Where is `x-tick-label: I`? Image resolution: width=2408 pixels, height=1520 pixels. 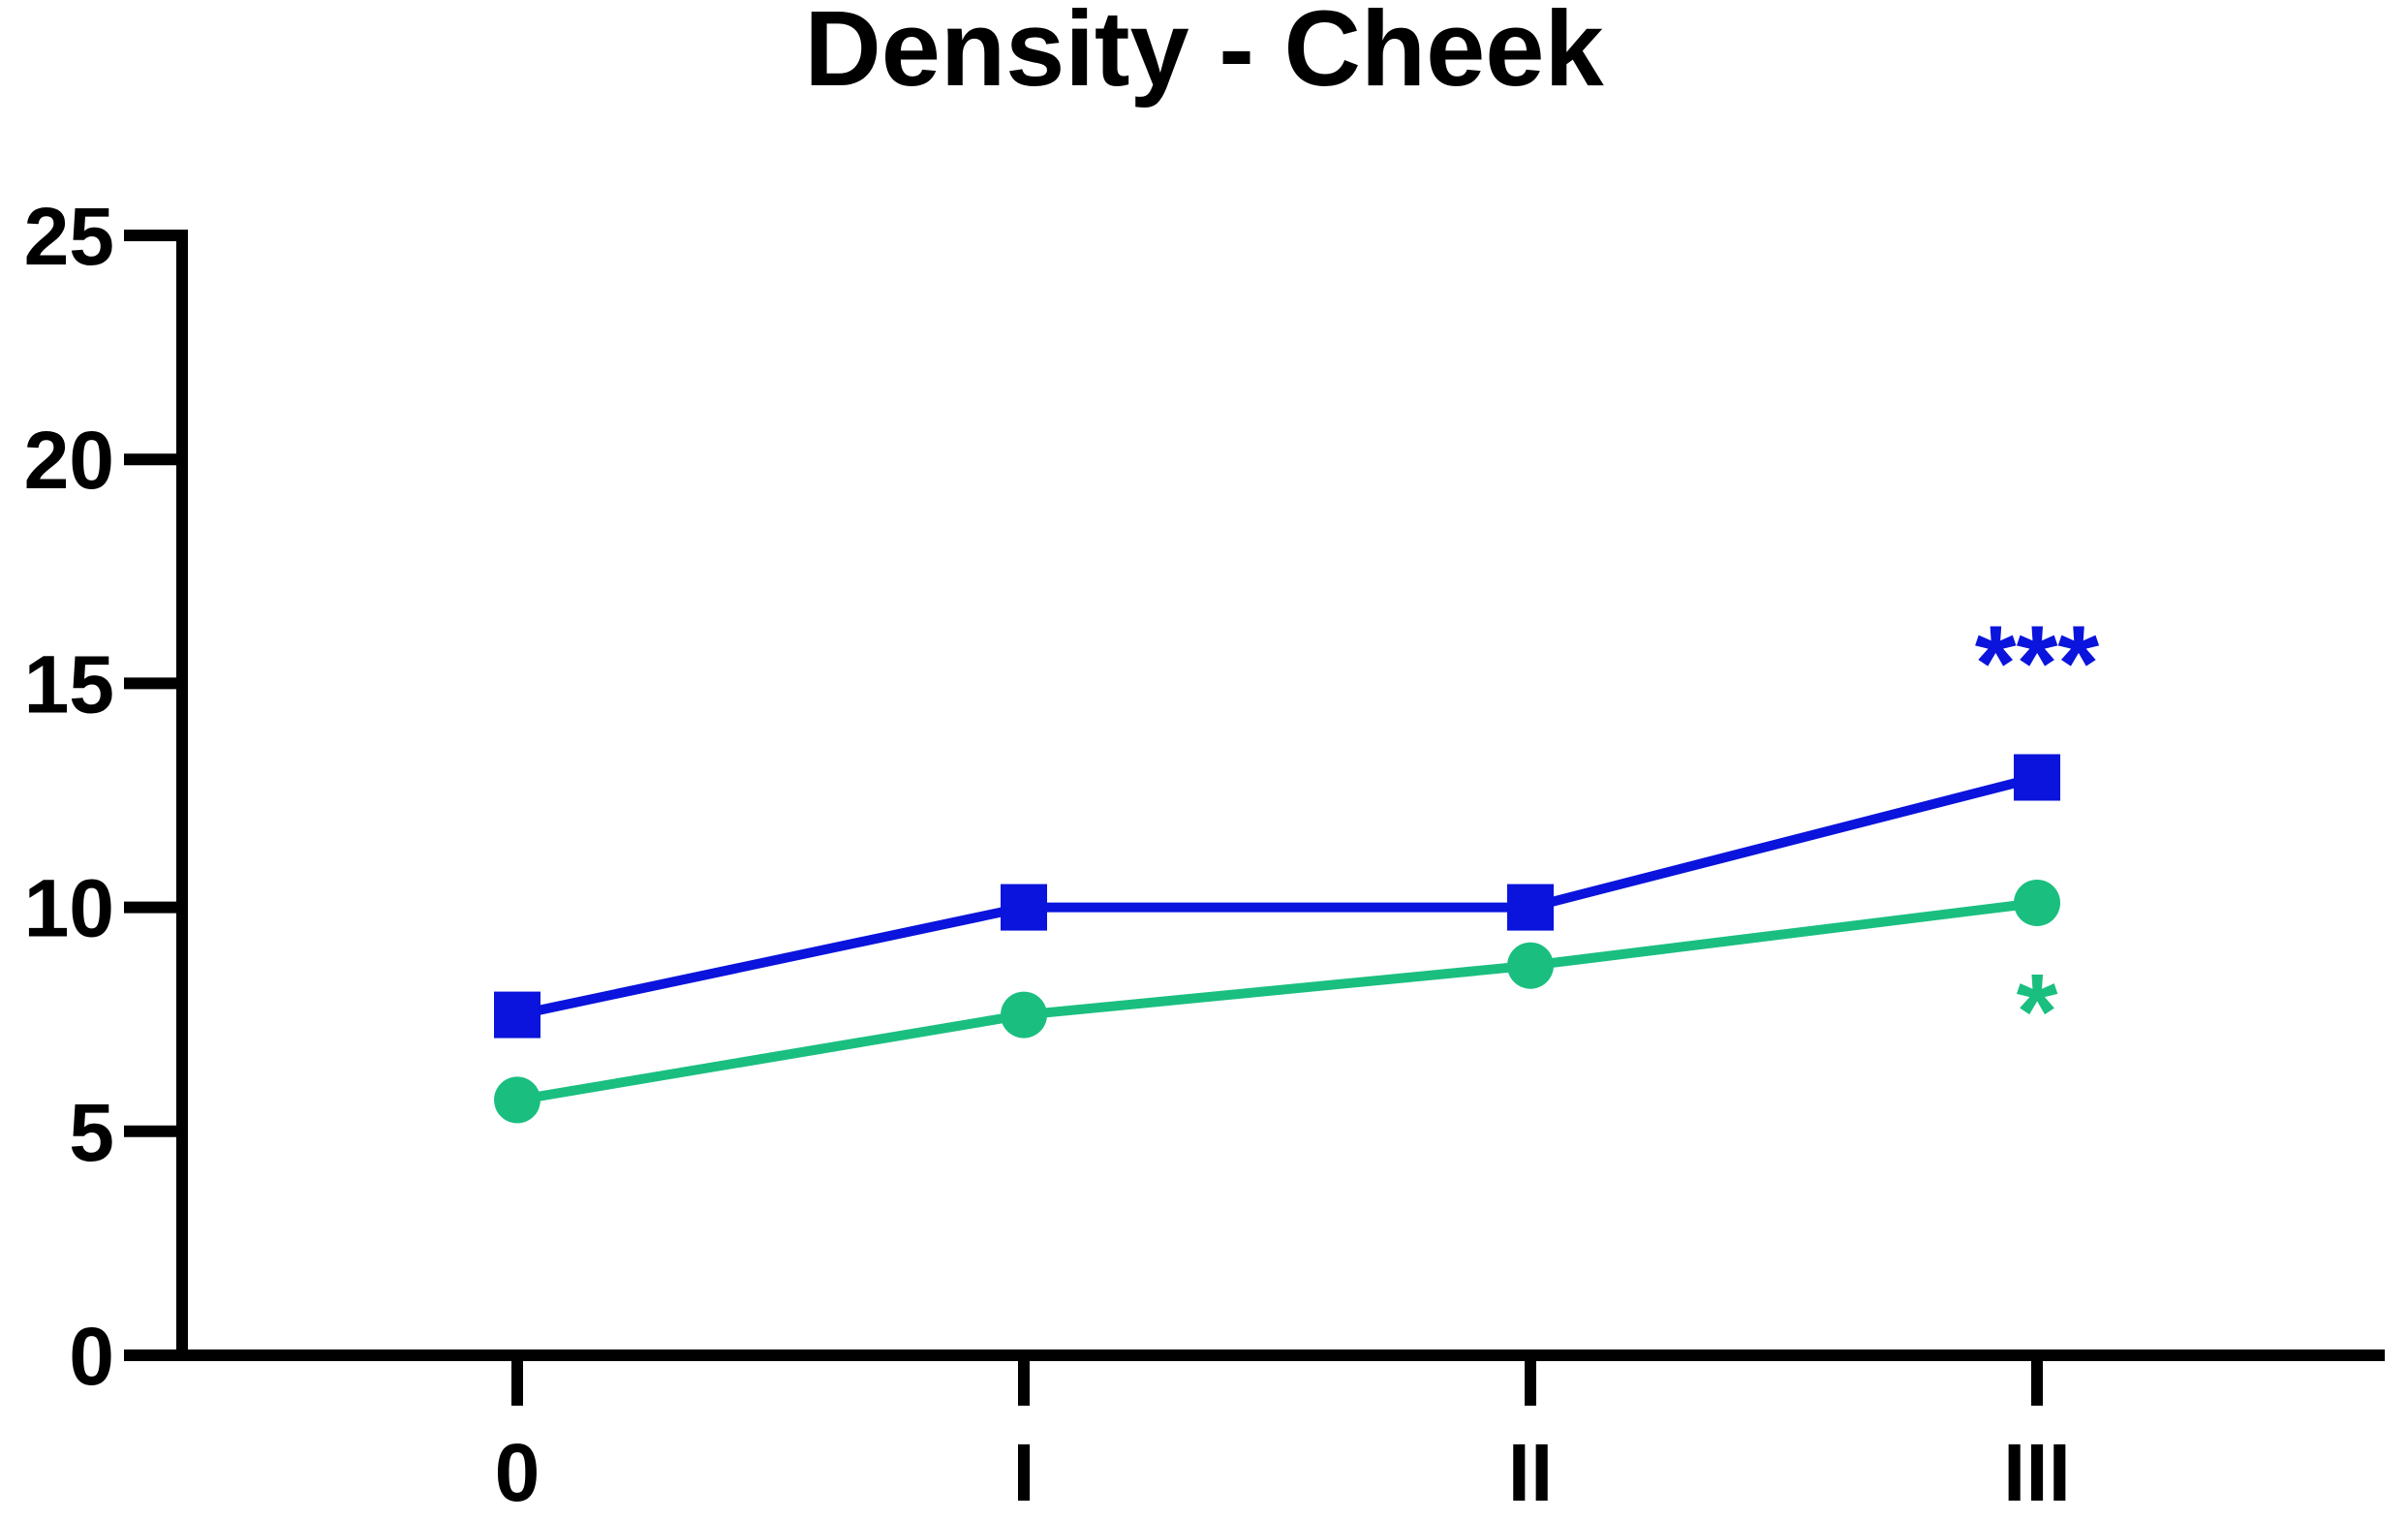
x-tick-label: I is located at coordinates (1023, 1472).